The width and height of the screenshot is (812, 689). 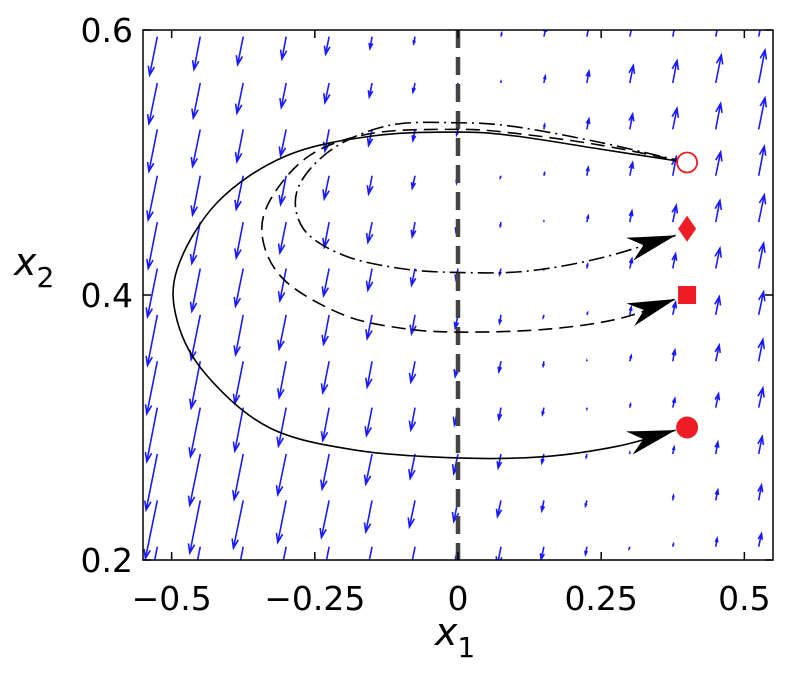 What do you see at coordinates (600, 598) in the screenshot?
I see `x-tick-label: 0.25` at bounding box center [600, 598].